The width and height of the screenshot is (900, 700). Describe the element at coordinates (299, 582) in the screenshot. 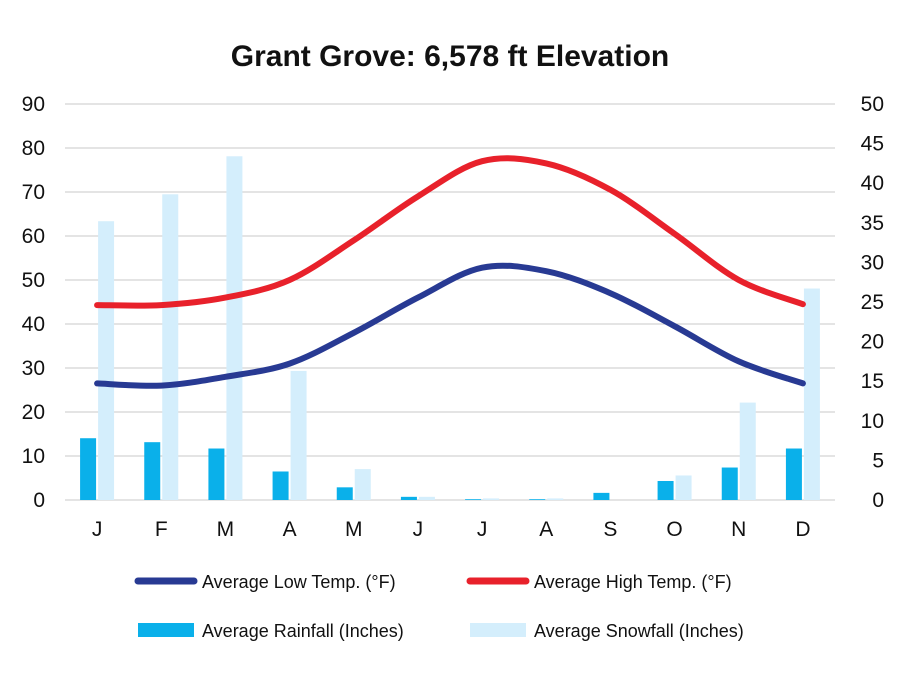

I see `legend-low-temp-label: Average Low Temp. (°F)` at that location.